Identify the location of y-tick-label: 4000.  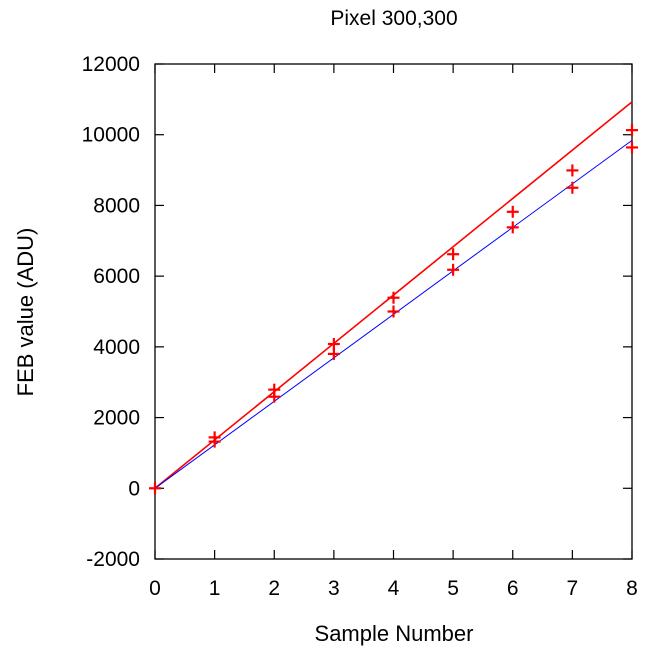
(116, 347).